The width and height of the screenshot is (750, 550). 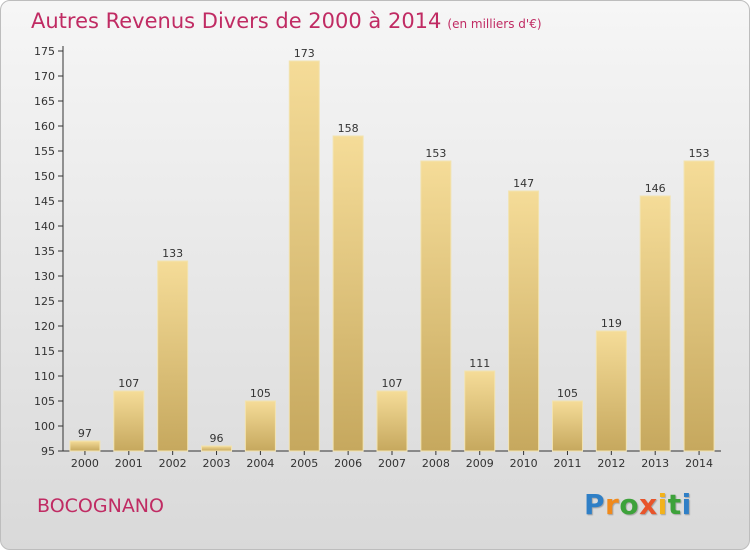 What do you see at coordinates (44, 276) in the screenshot?
I see `y-tick-label: 130` at bounding box center [44, 276].